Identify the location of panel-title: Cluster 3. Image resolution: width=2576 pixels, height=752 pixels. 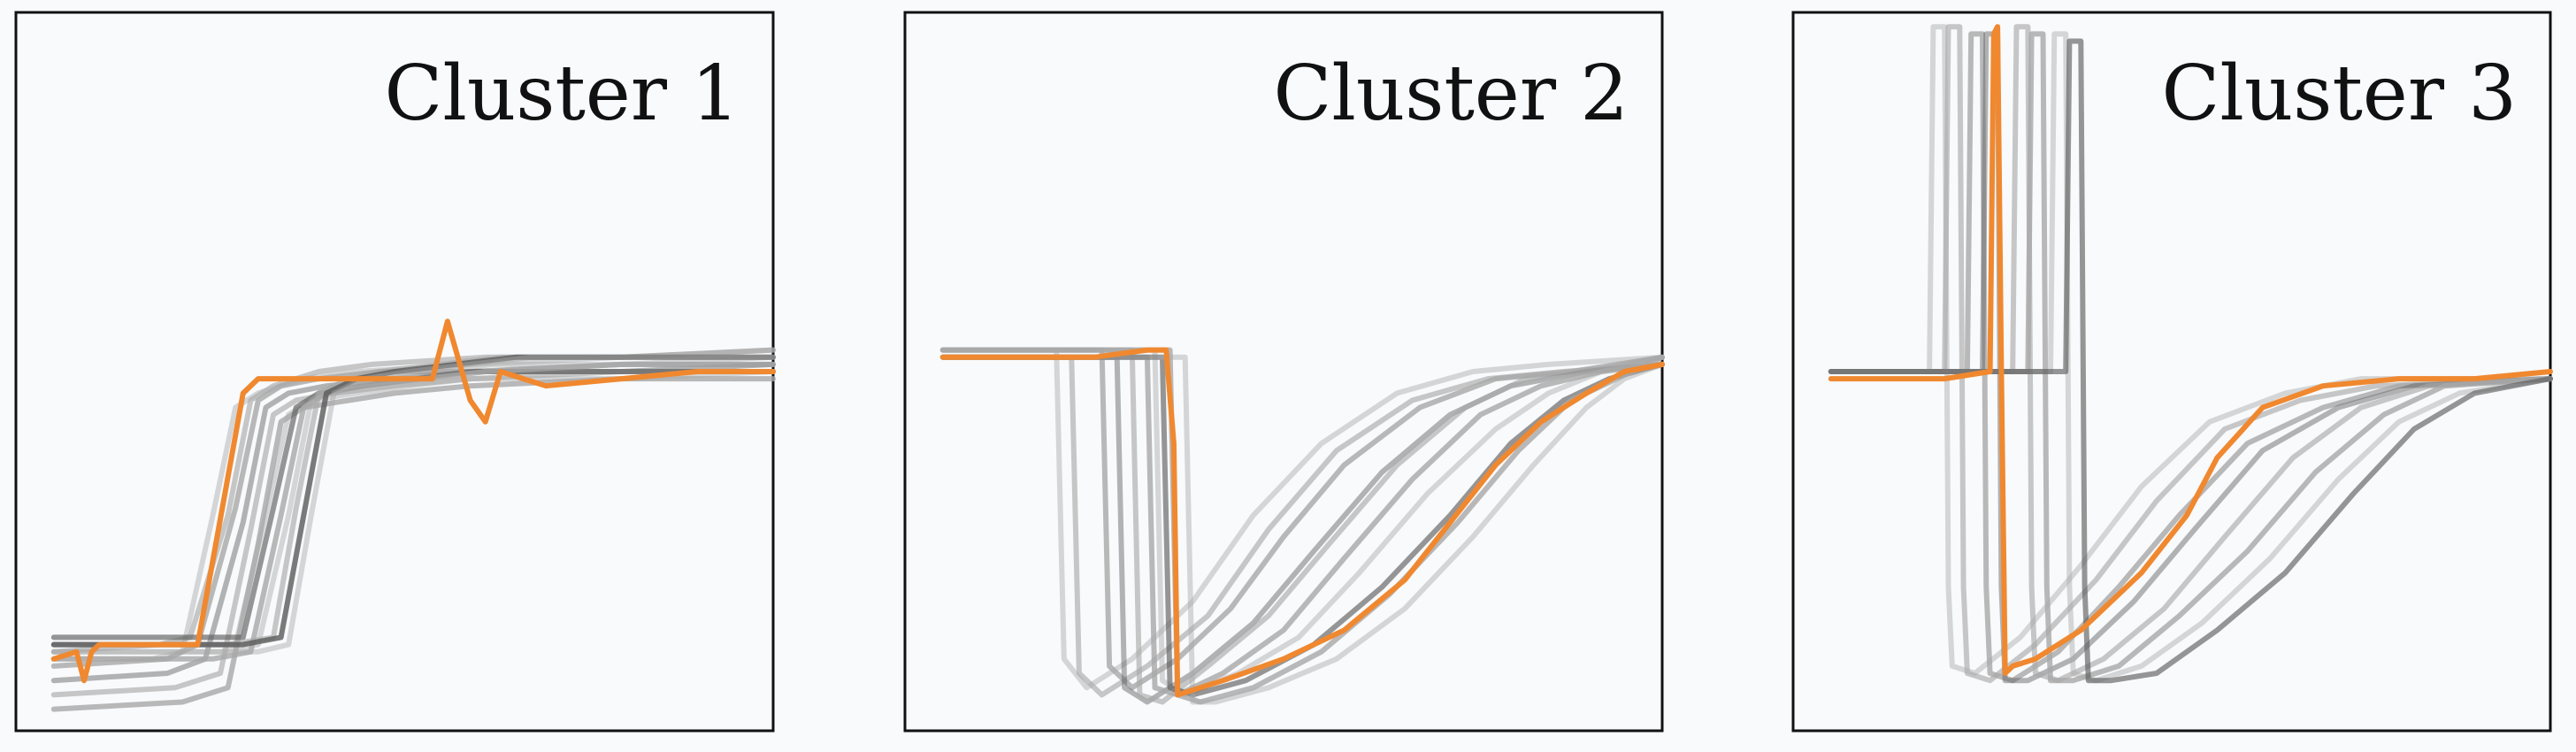
(2339, 94).